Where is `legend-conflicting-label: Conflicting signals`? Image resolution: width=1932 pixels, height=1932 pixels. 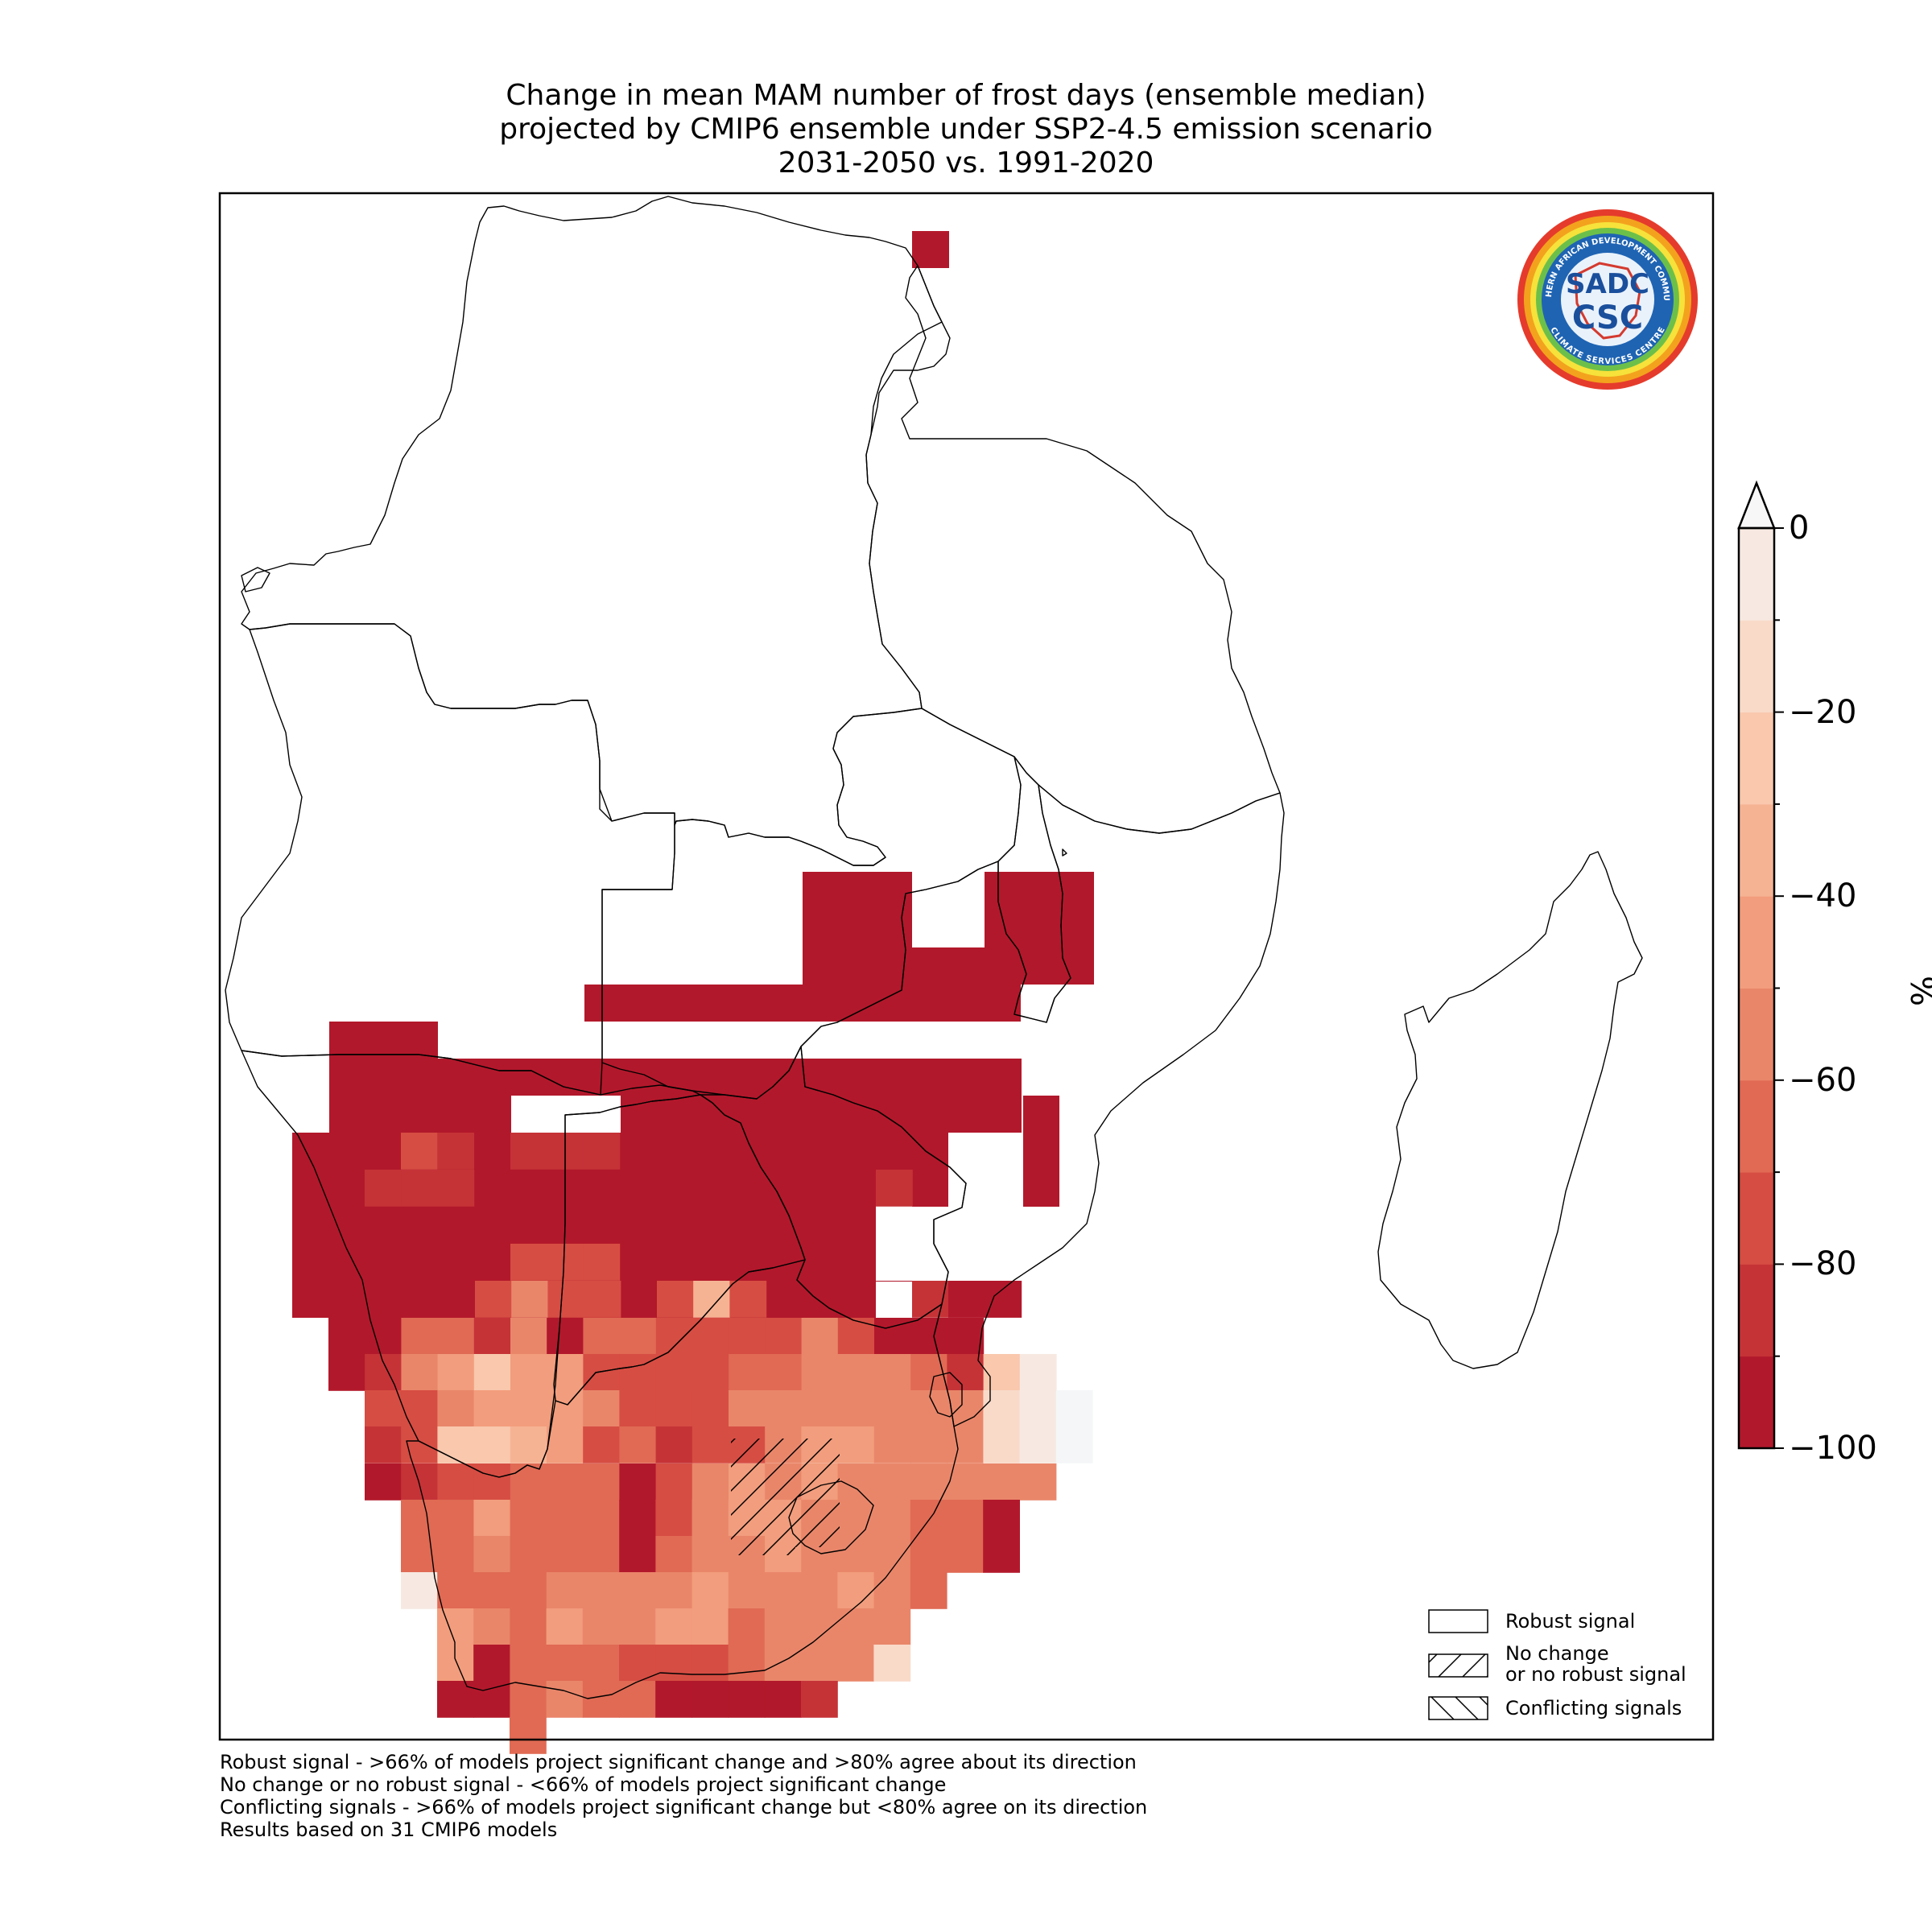
legend-conflicting-label: Conflicting signals is located at coordinates (1593, 1708).